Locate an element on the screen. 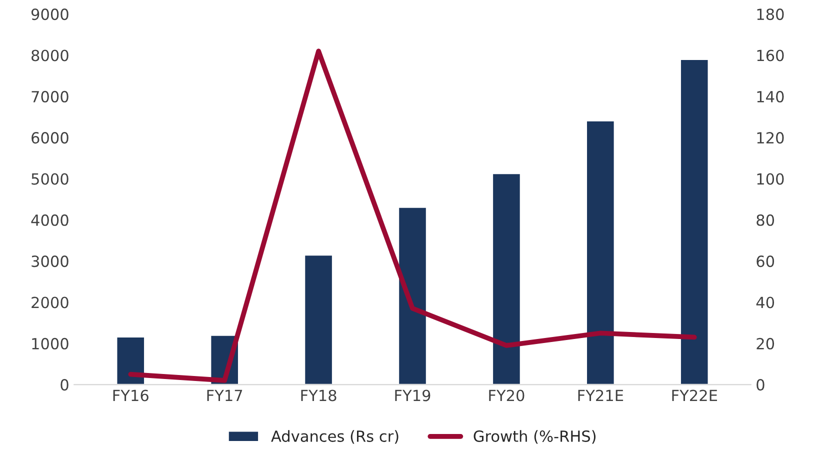 Image resolution: width=825 pixels, height=469 pixels. y-tick-label: 3000 is located at coordinates (50, 262).